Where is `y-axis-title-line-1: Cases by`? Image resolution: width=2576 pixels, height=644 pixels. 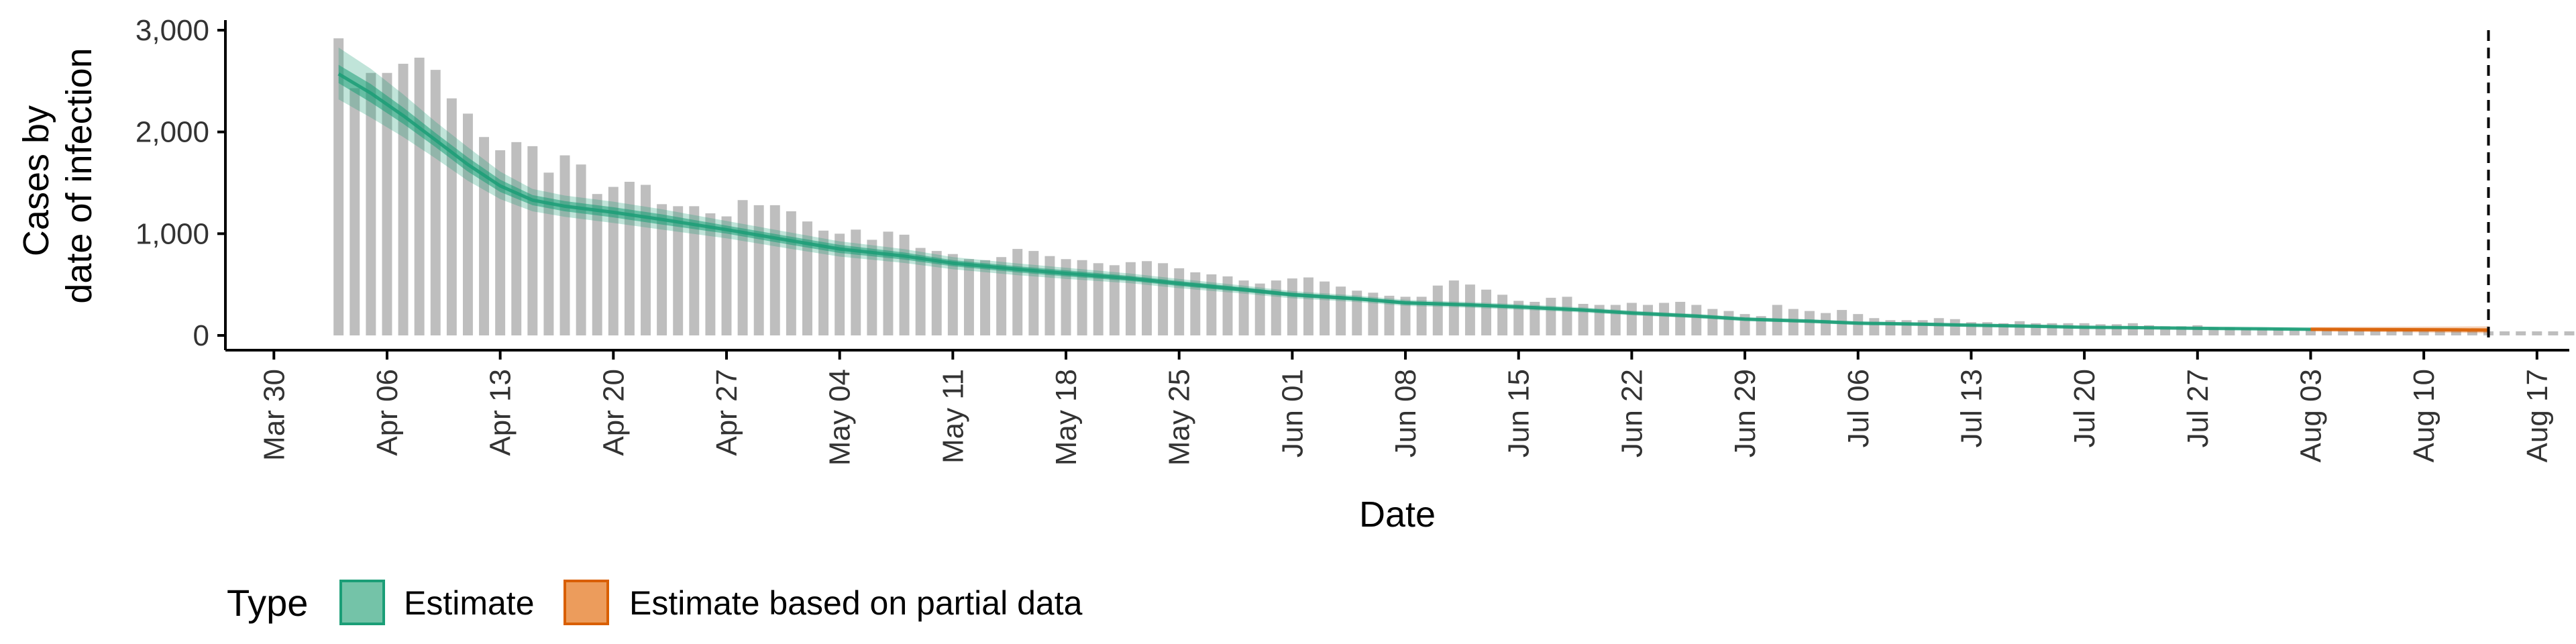
y-axis-title-line-1: Cases by is located at coordinates (36, 180).